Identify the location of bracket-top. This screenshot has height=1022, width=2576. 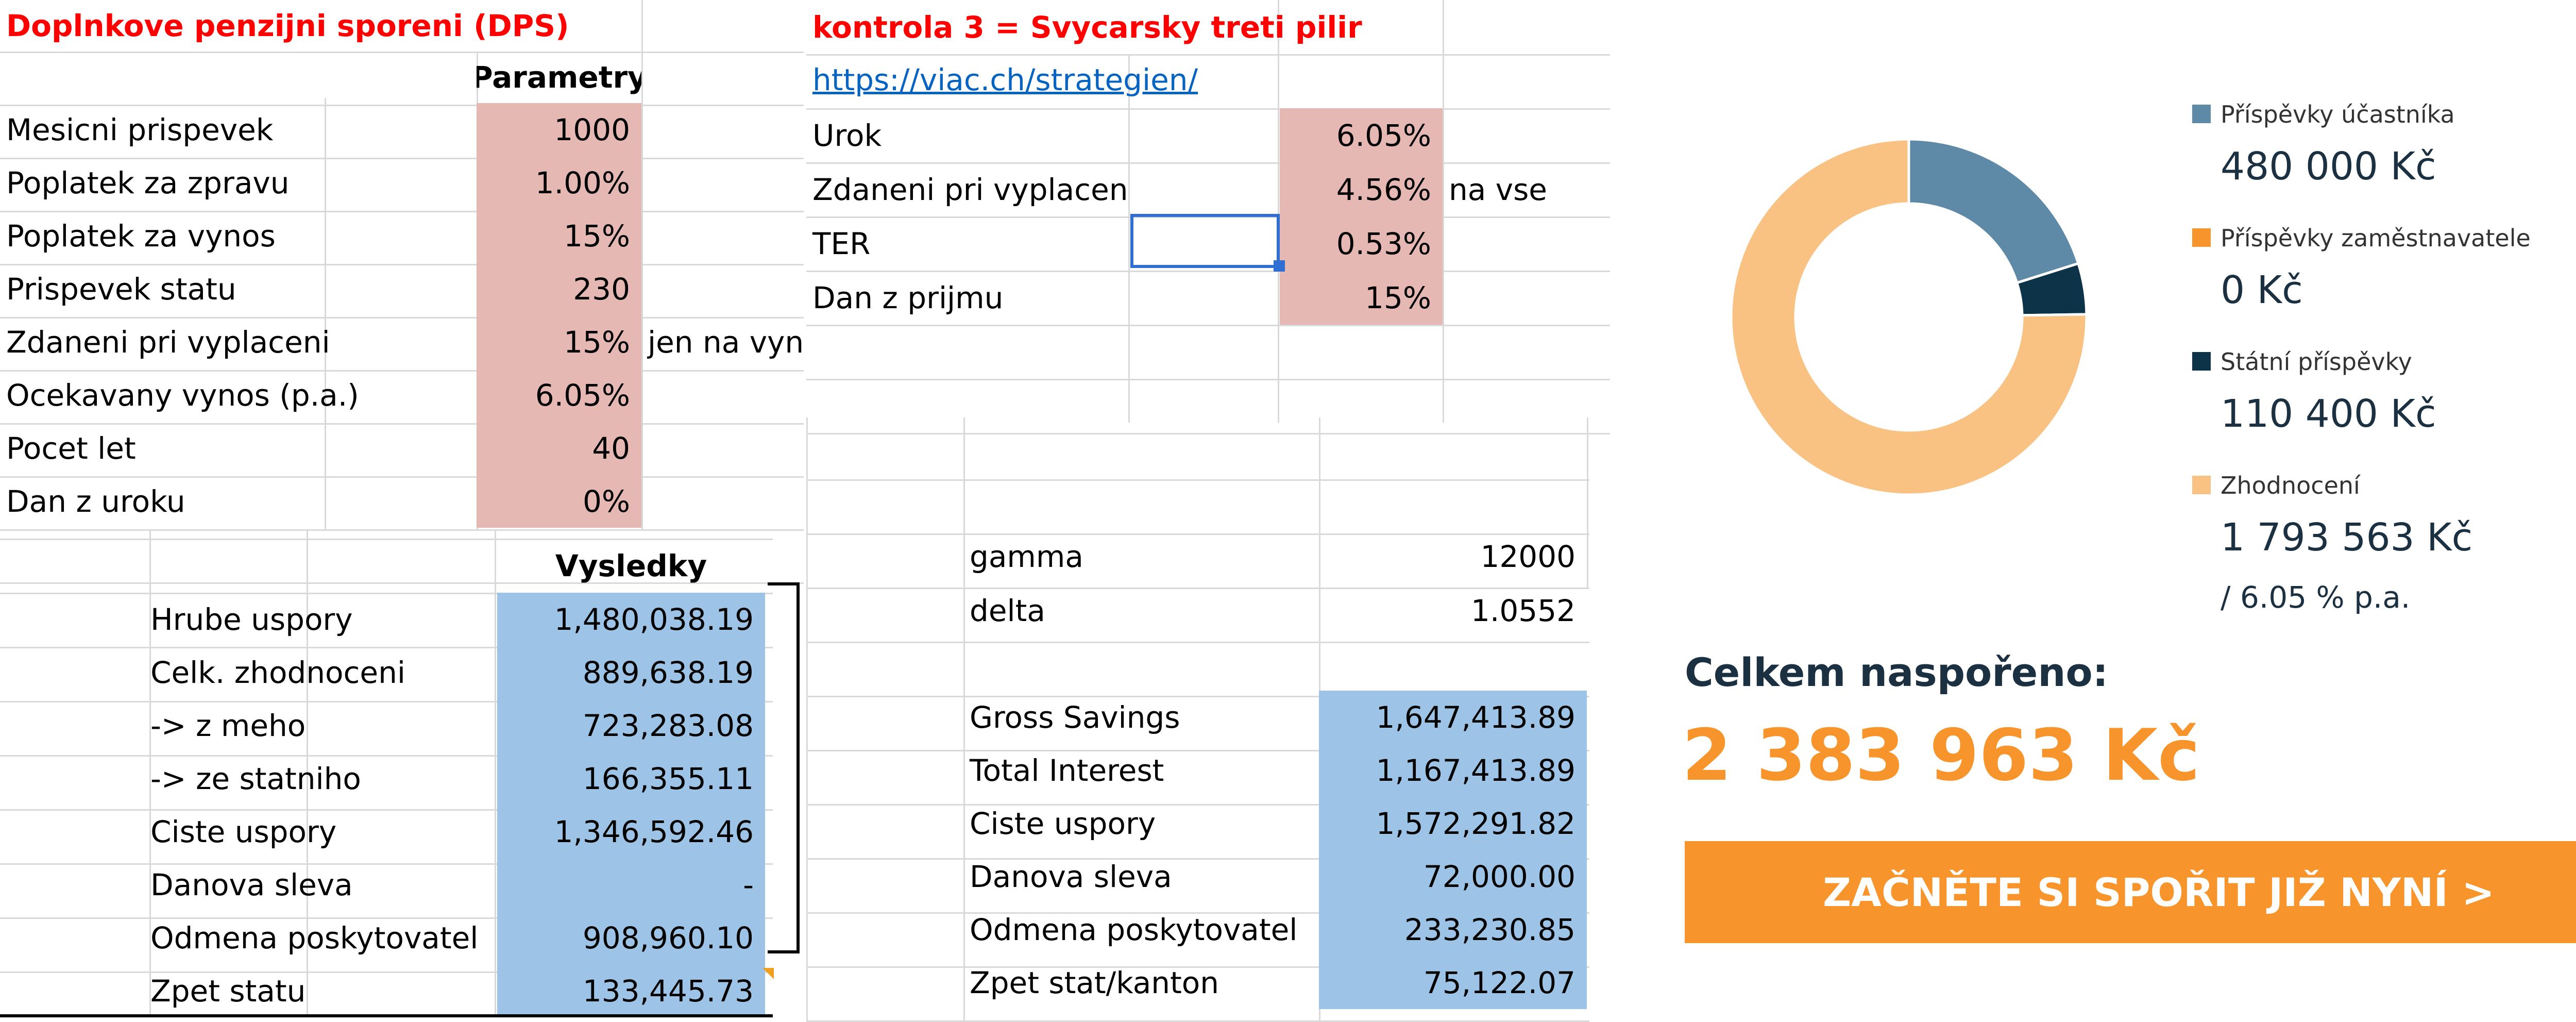
(783, 583).